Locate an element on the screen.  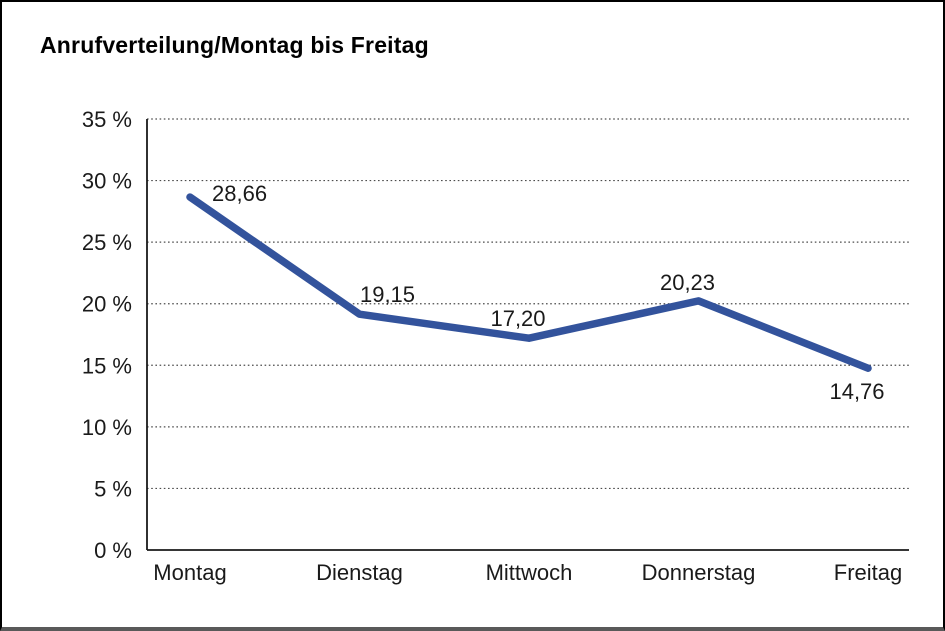
y-tick-label: 20 % is located at coordinates (107, 304).